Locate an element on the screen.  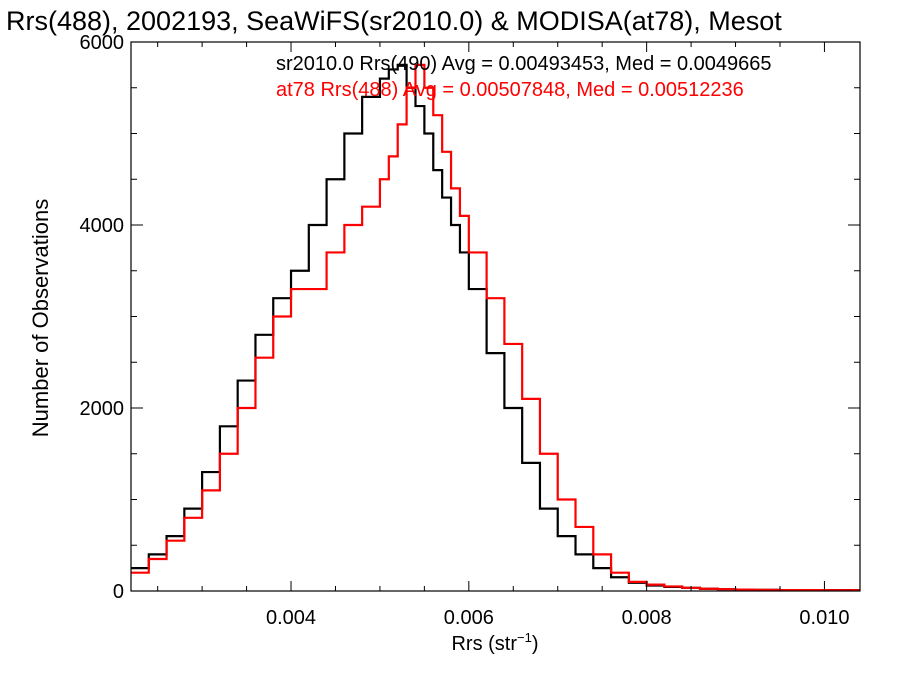
x-tick-label: 0.006 is located at coordinates (469, 618).